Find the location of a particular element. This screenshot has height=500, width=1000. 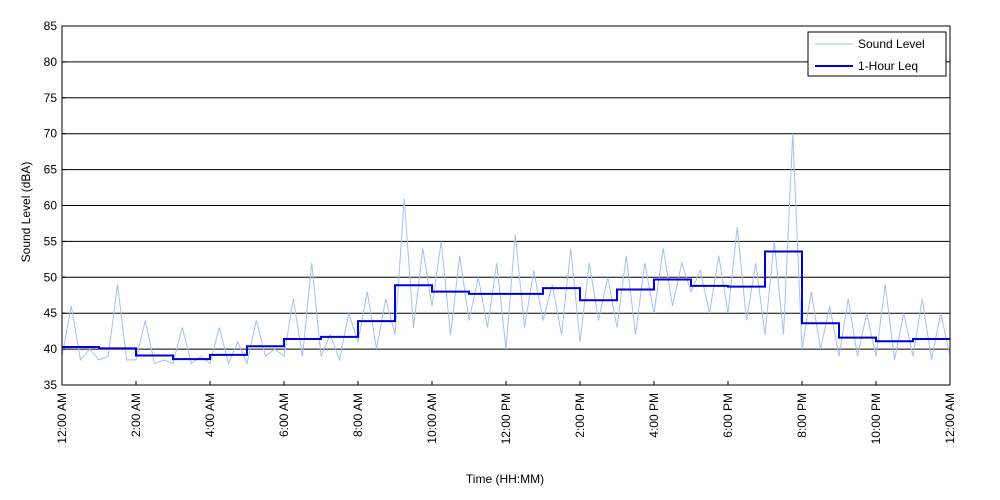

y-tick-label-45: 45 is located at coordinates (51, 313).